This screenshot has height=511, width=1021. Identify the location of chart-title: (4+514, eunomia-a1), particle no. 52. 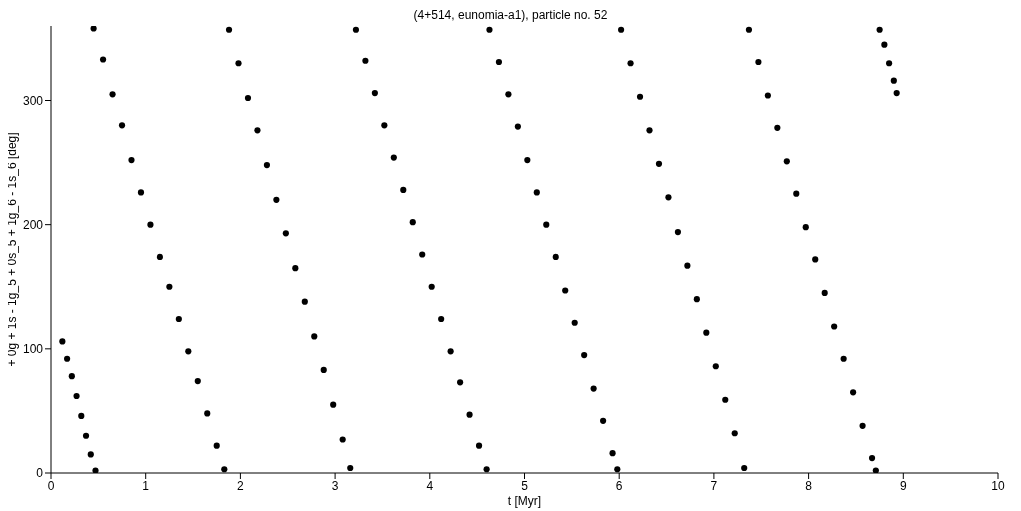
(510, 16).